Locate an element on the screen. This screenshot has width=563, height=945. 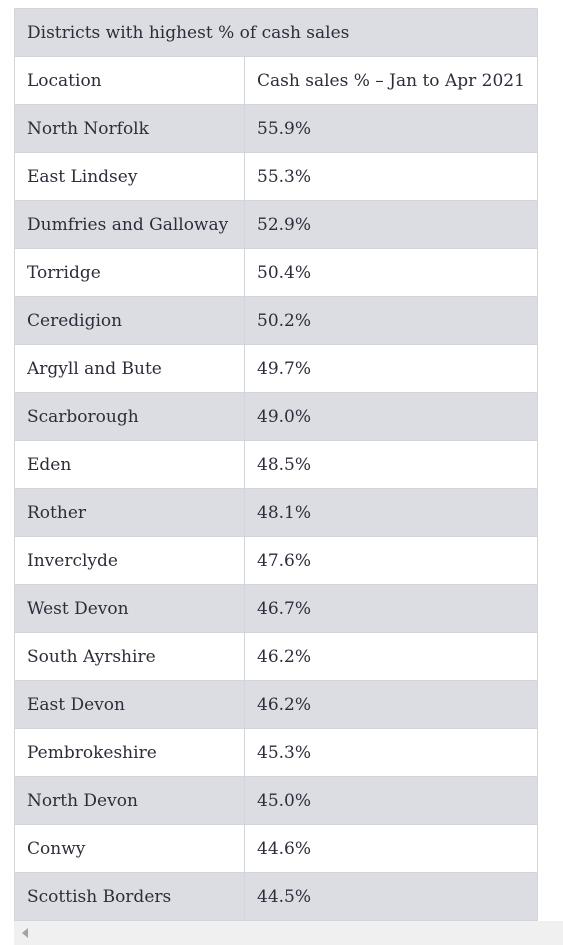
location-cell: South Ayrshire is located at coordinates (129, 656).